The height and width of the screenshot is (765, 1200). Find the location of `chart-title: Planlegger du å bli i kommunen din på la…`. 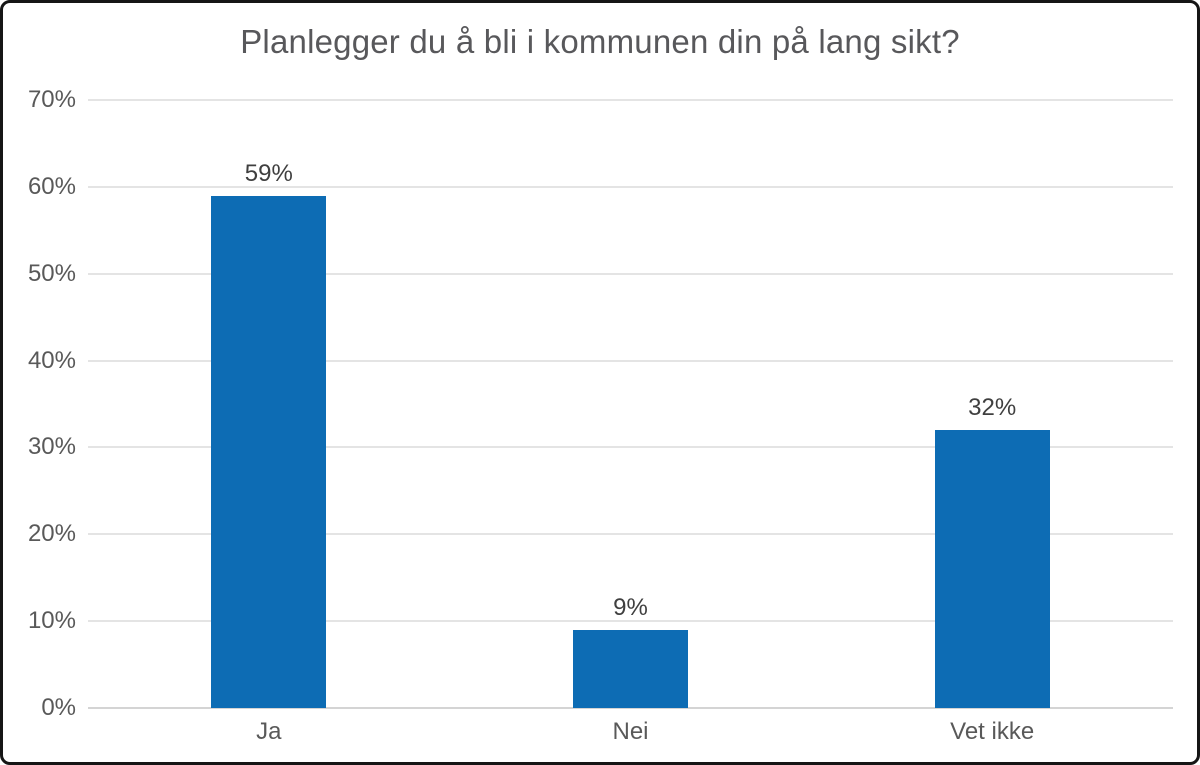

chart-title: Planlegger du å bli i kommunen din på la… is located at coordinates (600, 41).